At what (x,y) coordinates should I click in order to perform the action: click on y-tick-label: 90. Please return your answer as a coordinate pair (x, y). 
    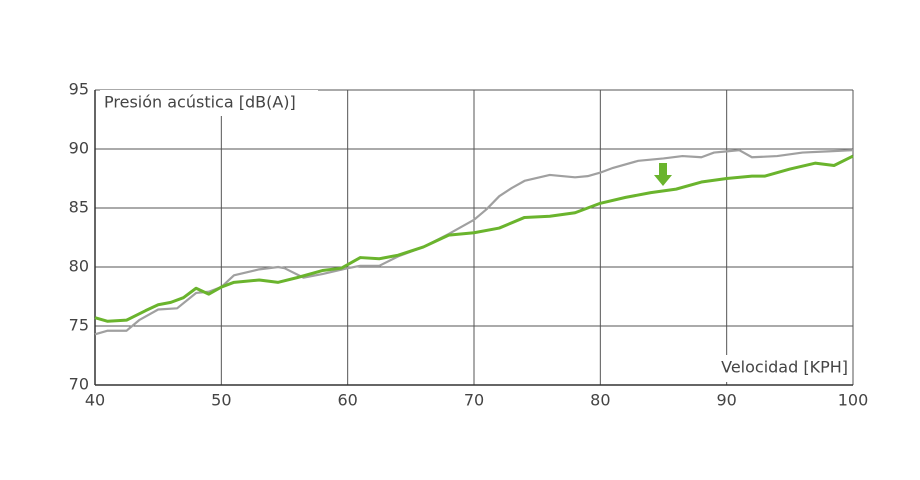
    Looking at the image, I should click on (79, 148).